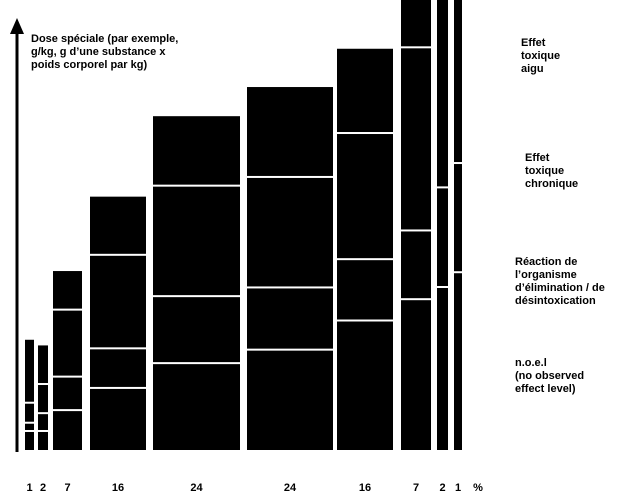  What do you see at coordinates (196, 150) in the screenshot?
I see `bar-5-aigu-segment` at bounding box center [196, 150].